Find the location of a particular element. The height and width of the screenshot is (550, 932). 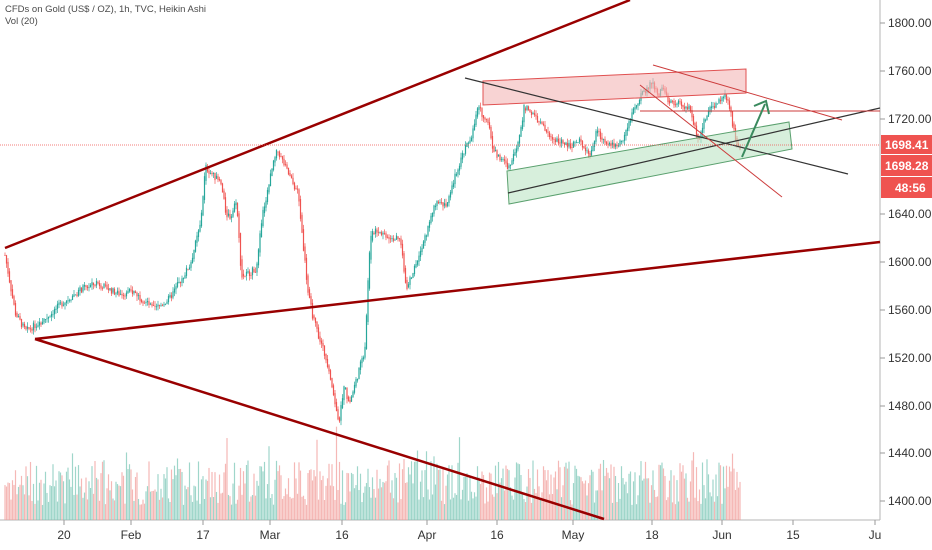

svg-text: 1640.00 is located at coordinates (910, 214).